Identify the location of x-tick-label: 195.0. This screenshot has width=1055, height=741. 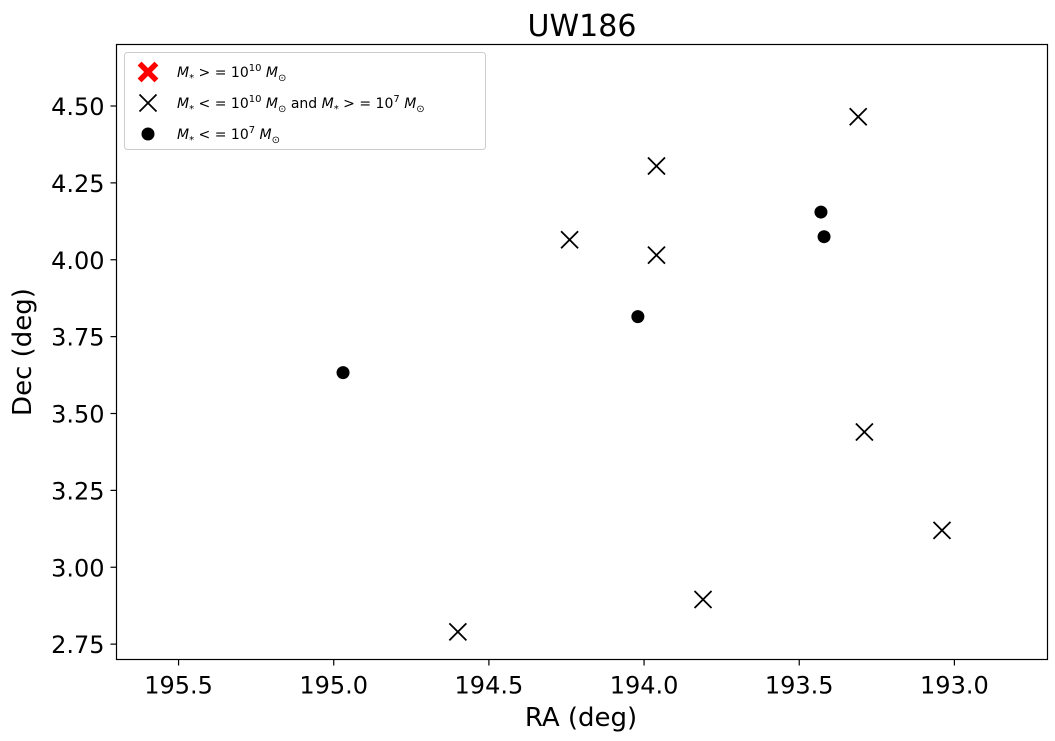
(333, 686).